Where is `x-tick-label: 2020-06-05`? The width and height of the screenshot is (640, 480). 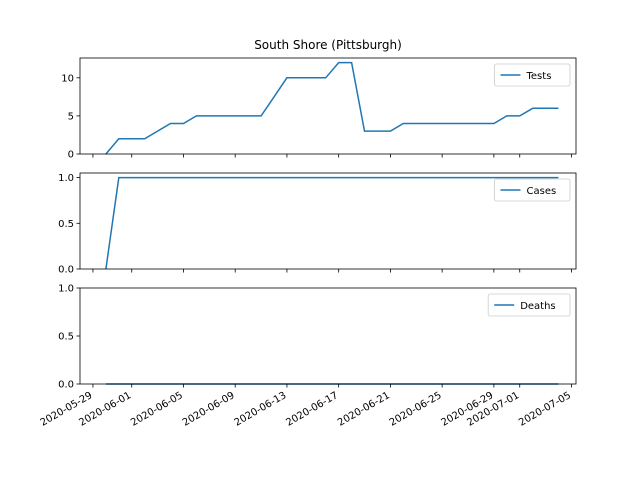
x-tick-label: 2020-06-05 is located at coordinates (157, 409).